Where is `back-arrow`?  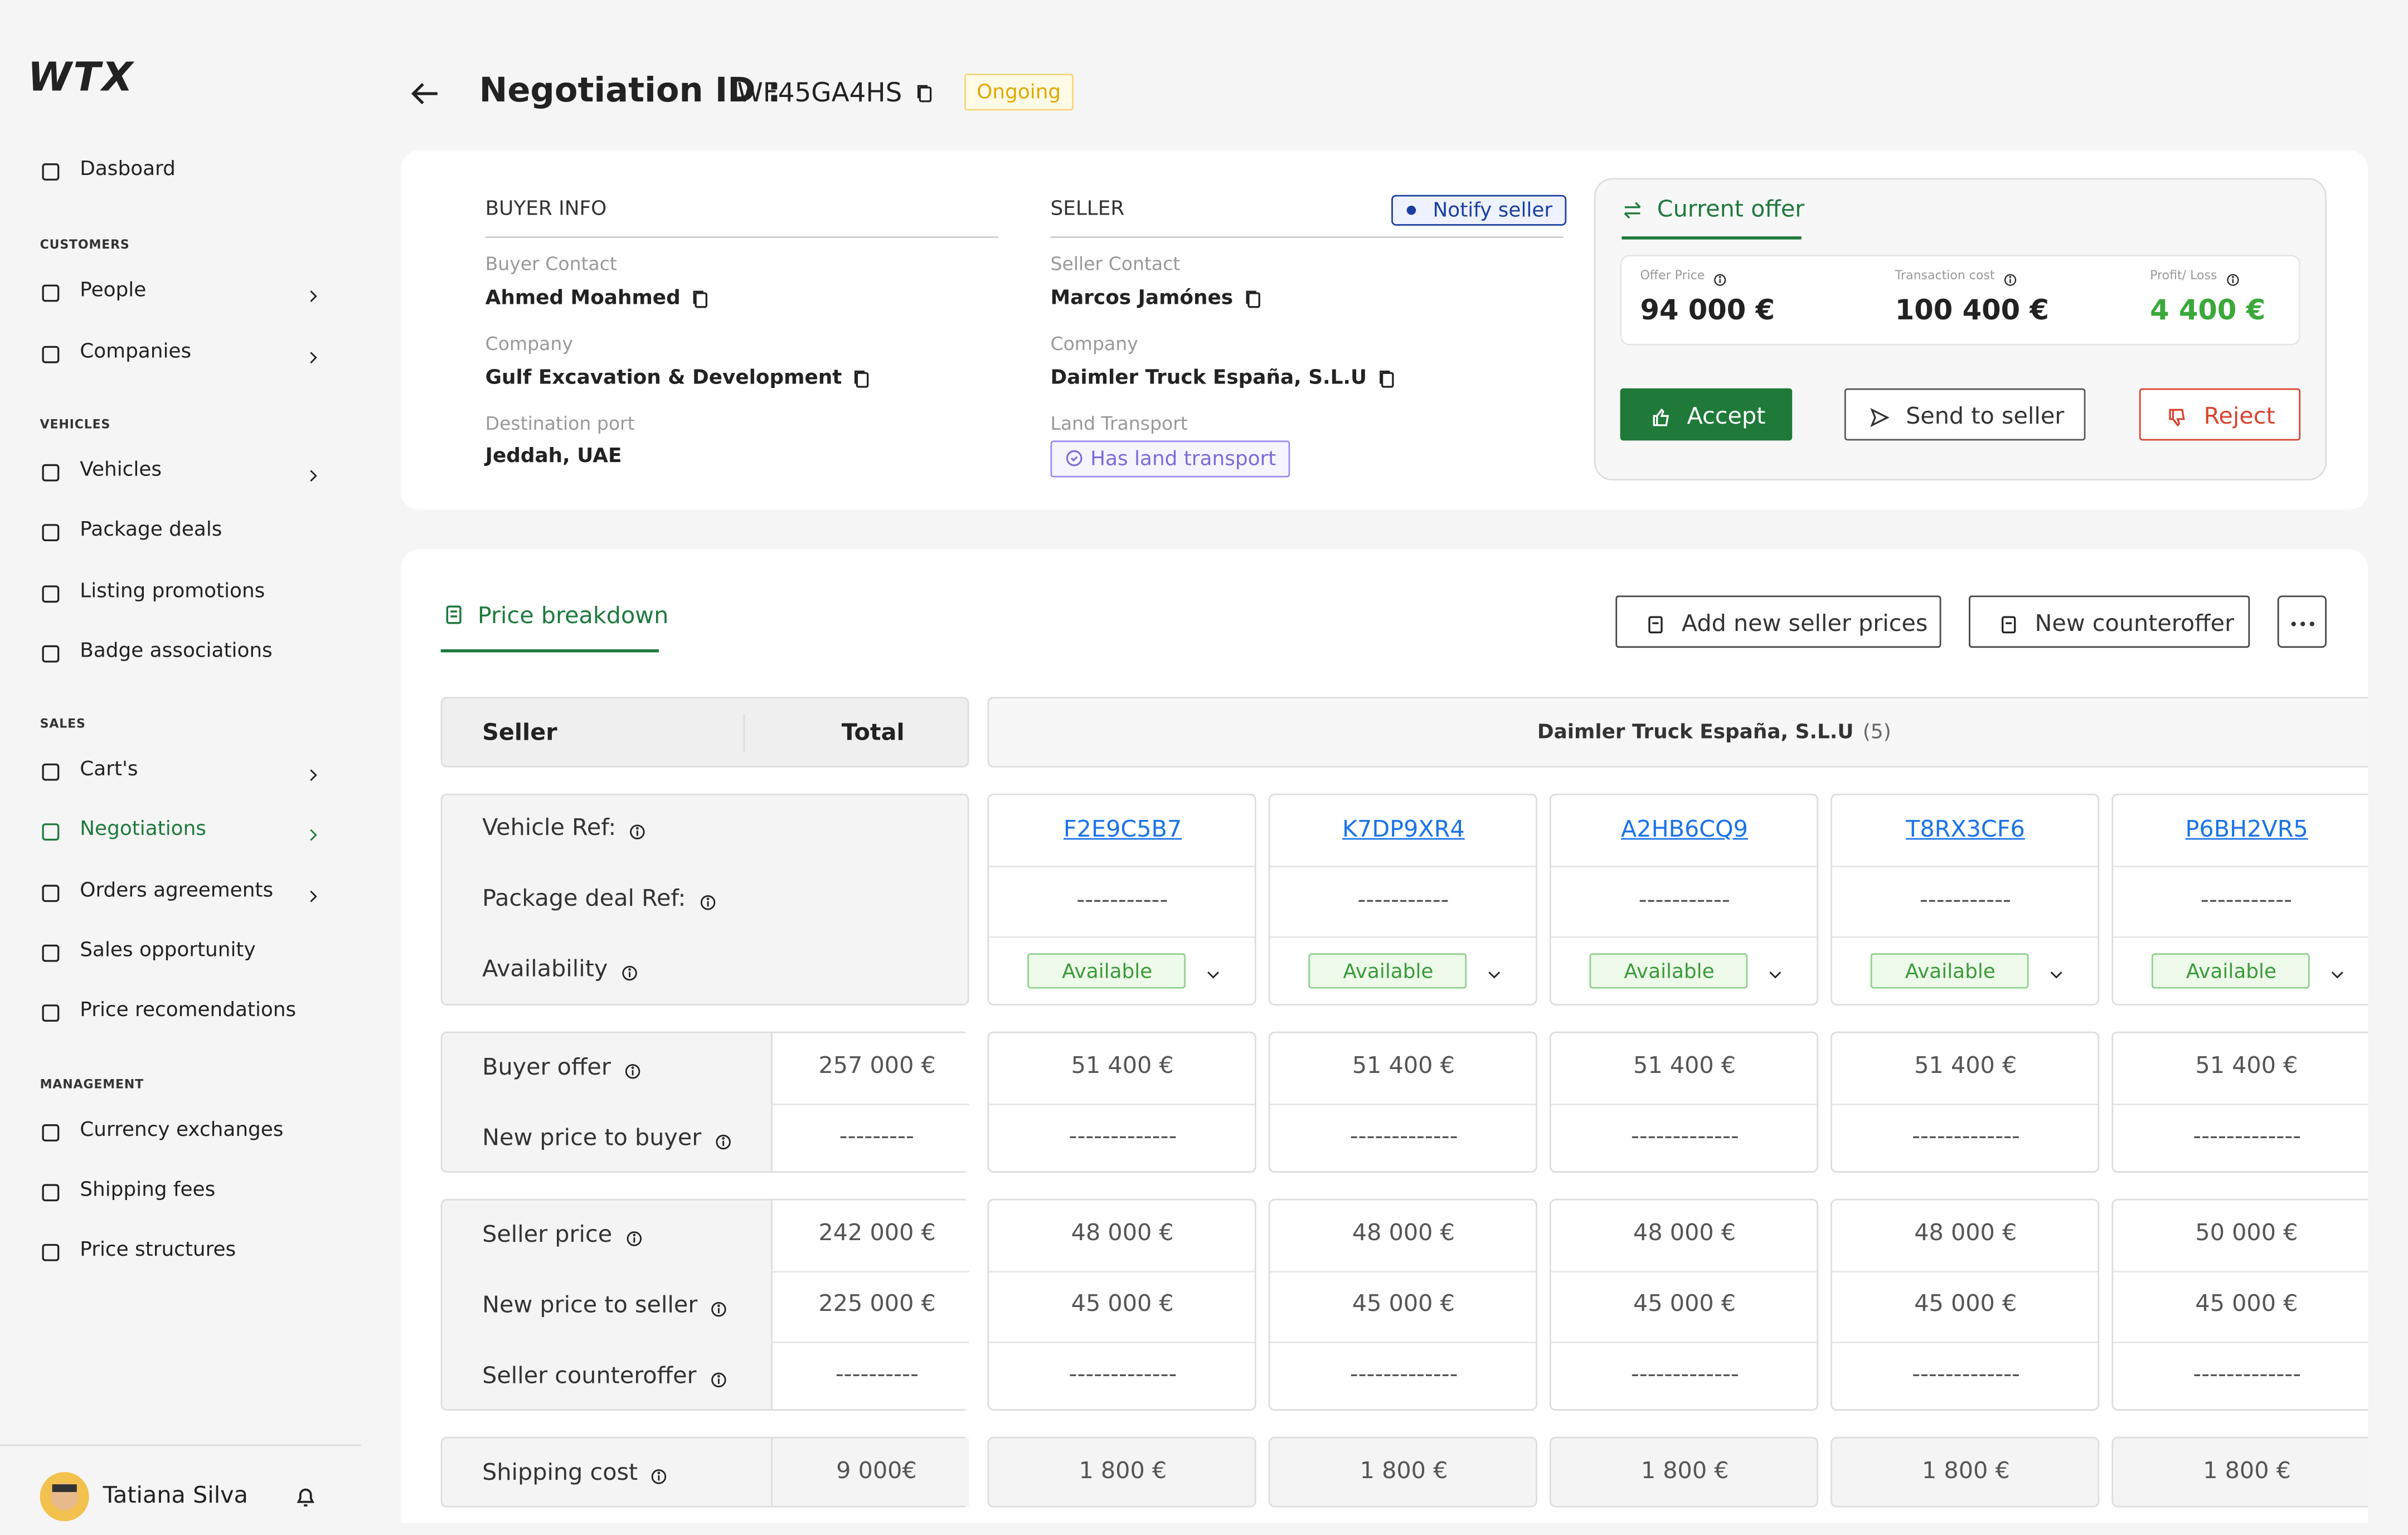
back-arrow is located at coordinates (426, 94).